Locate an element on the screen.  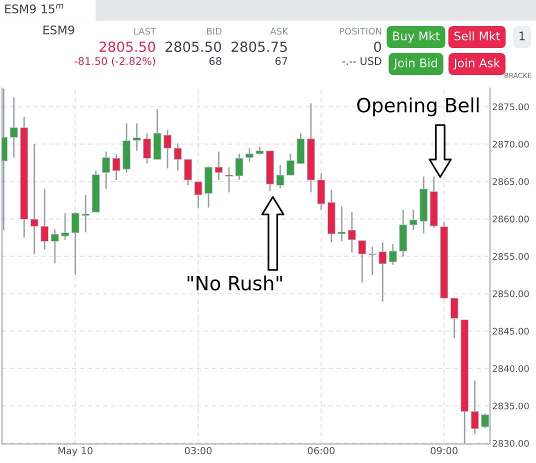
y-tick-label: 2835.00 is located at coordinates (510, 406).